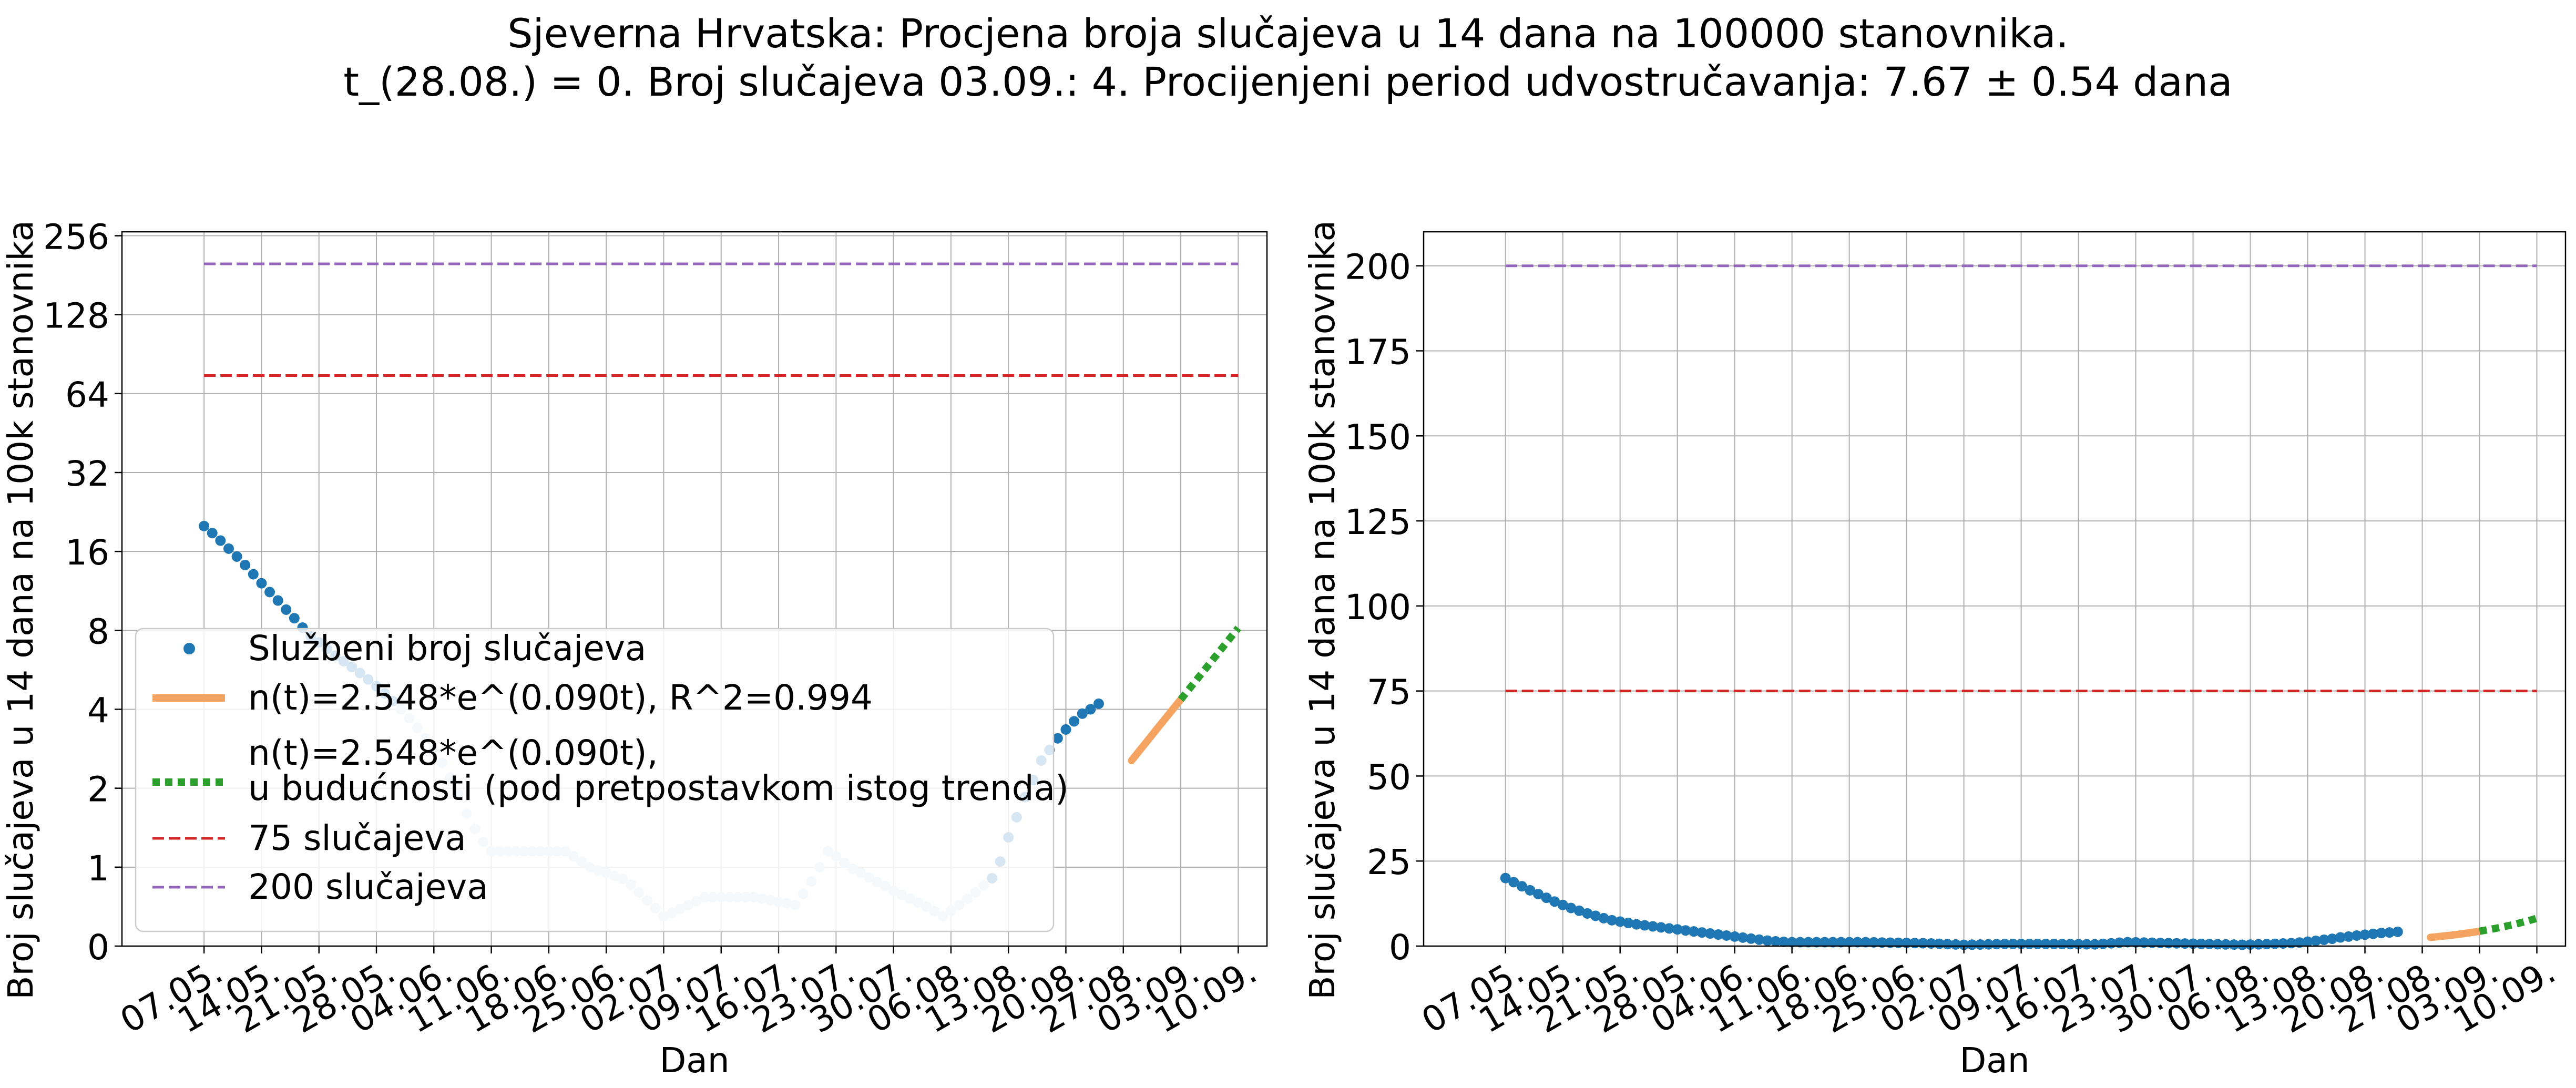 The height and width of the screenshot is (1088, 2576). I want to click on legend-box, so click(595, 780).